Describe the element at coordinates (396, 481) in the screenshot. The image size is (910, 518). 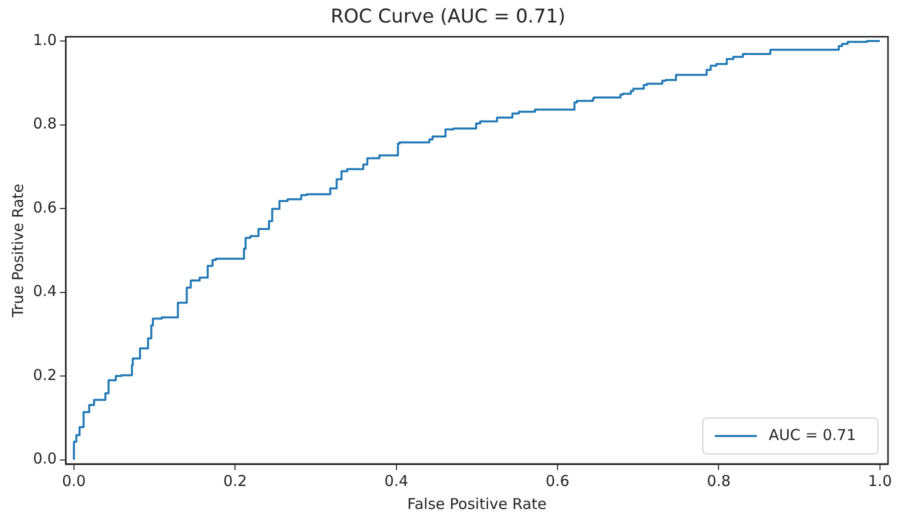
I see `x-tick-label: 0.4` at that location.